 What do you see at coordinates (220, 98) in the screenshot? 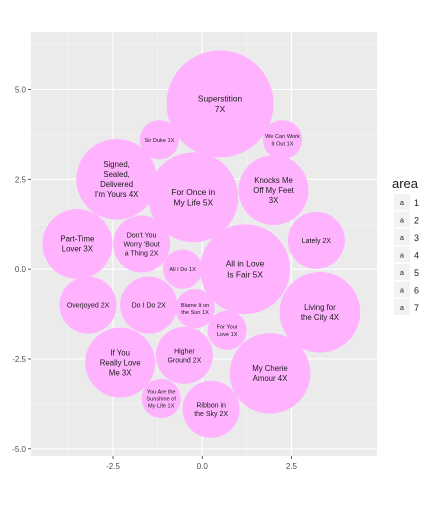
I see `bubble-label-line: Superstition` at bounding box center [220, 98].